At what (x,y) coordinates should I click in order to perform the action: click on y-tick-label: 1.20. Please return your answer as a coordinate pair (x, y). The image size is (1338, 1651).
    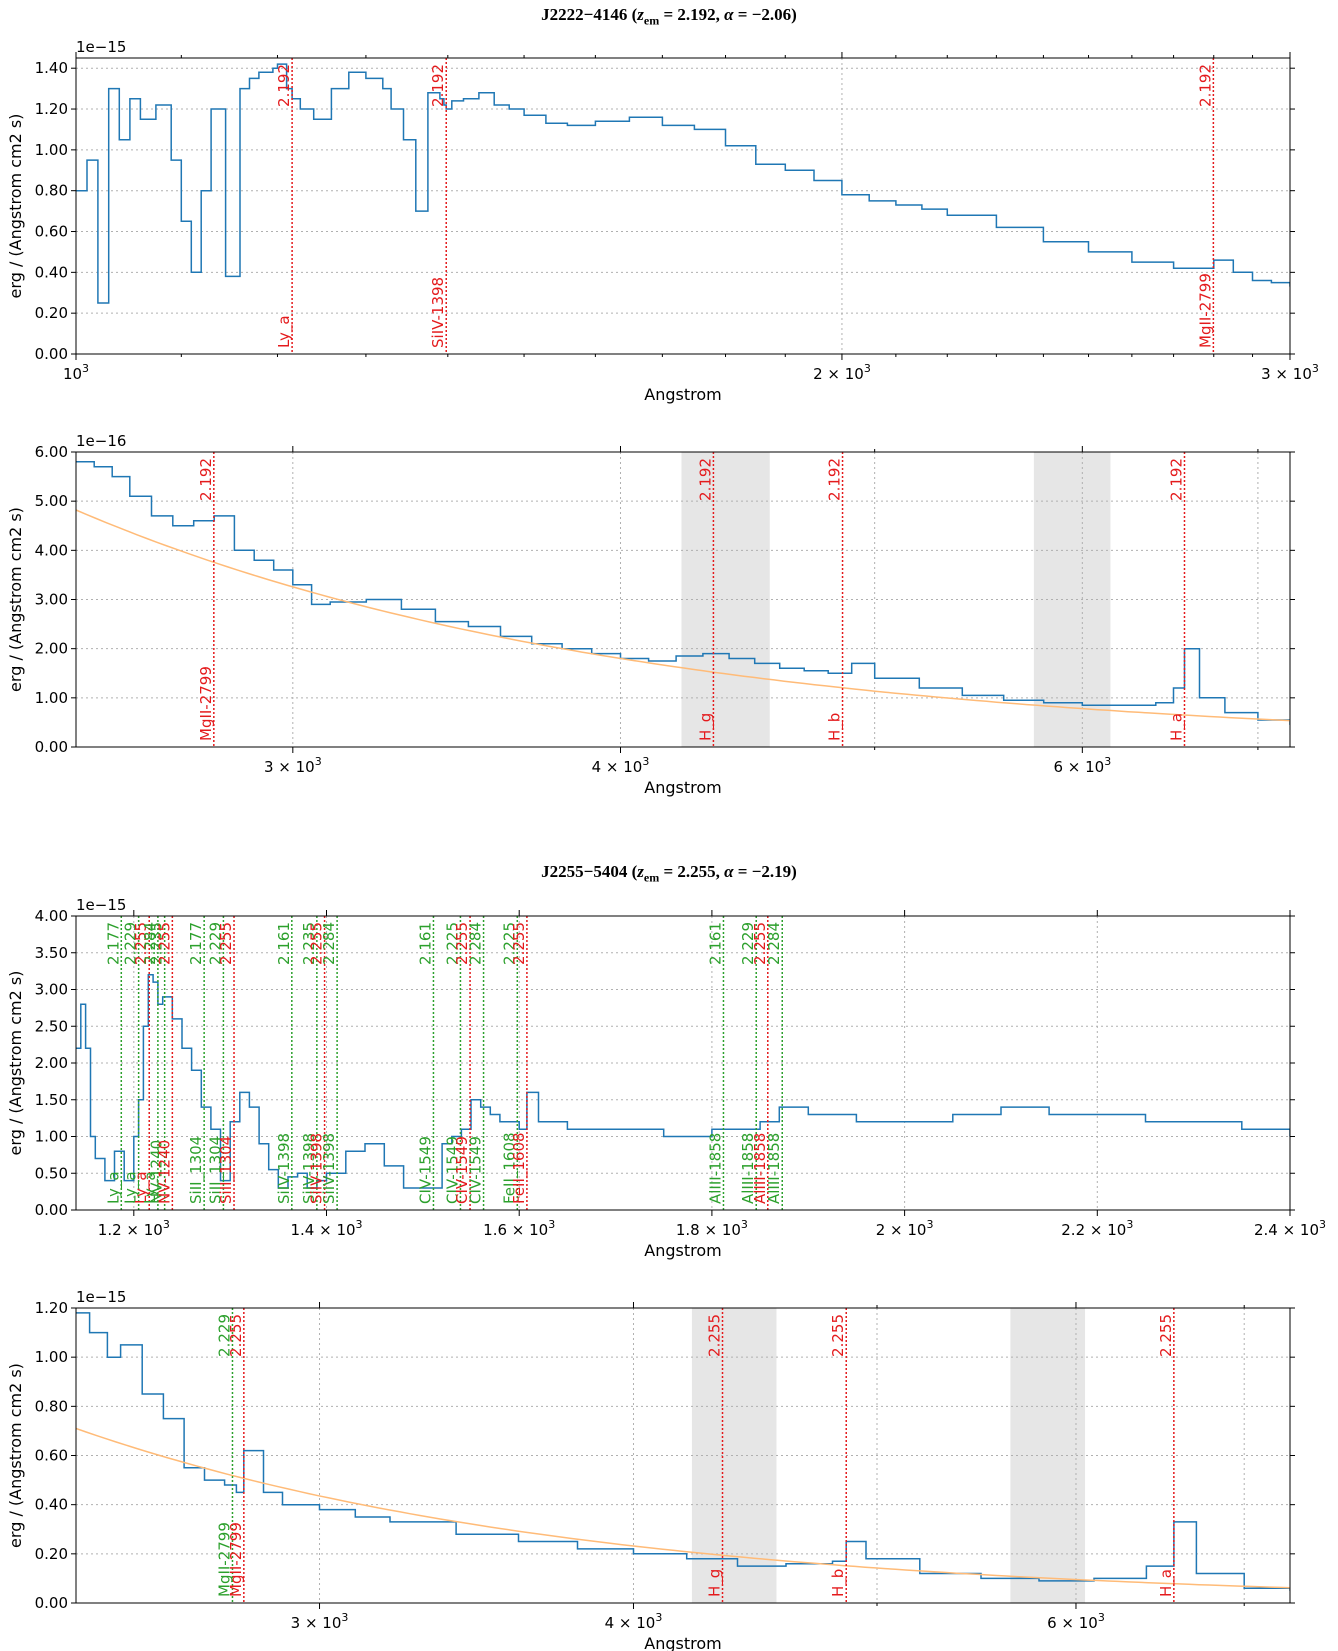
    Looking at the image, I should click on (51, 109).